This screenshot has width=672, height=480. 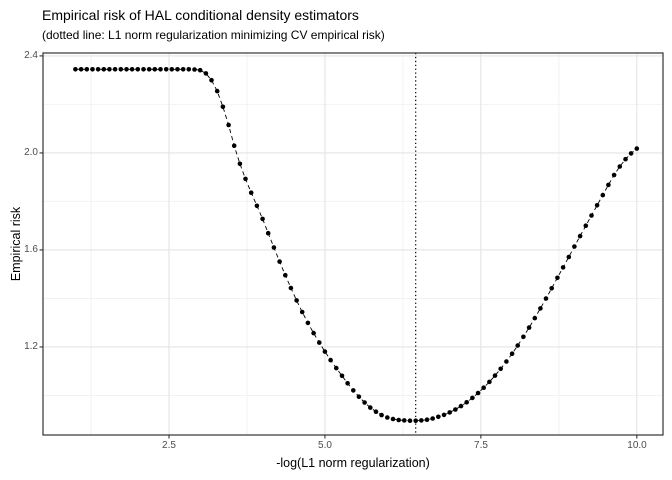 What do you see at coordinates (353, 463) in the screenshot?
I see `x-axis-title: -log(L1 norm regularization)` at bounding box center [353, 463].